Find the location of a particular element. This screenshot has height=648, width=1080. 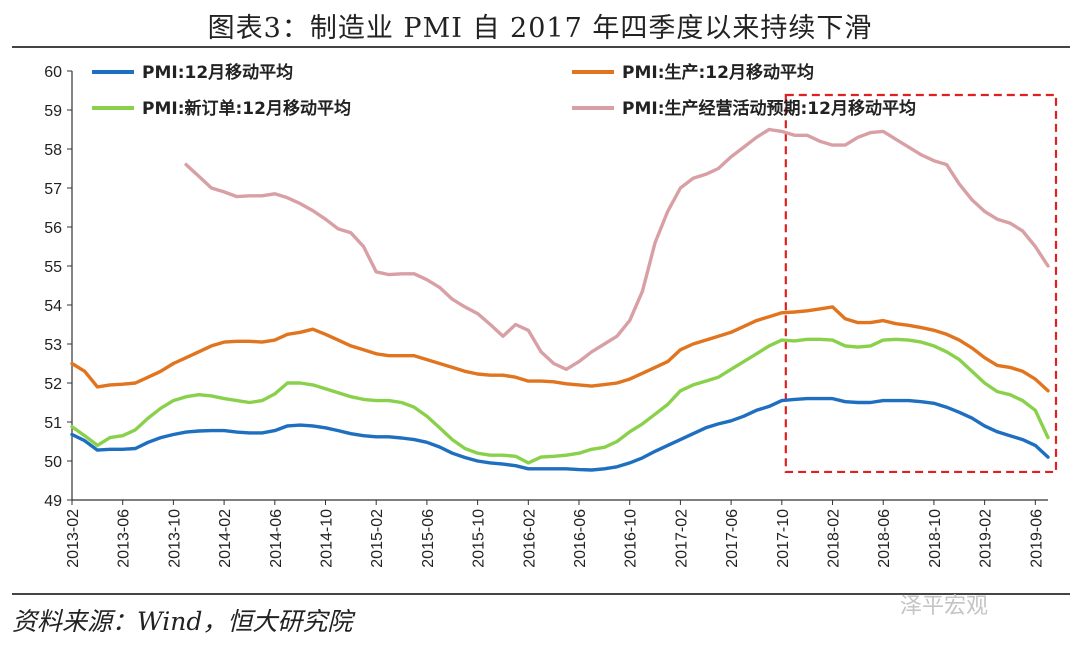

x-tick-label: 2013-10 is located at coordinates (174, 538).